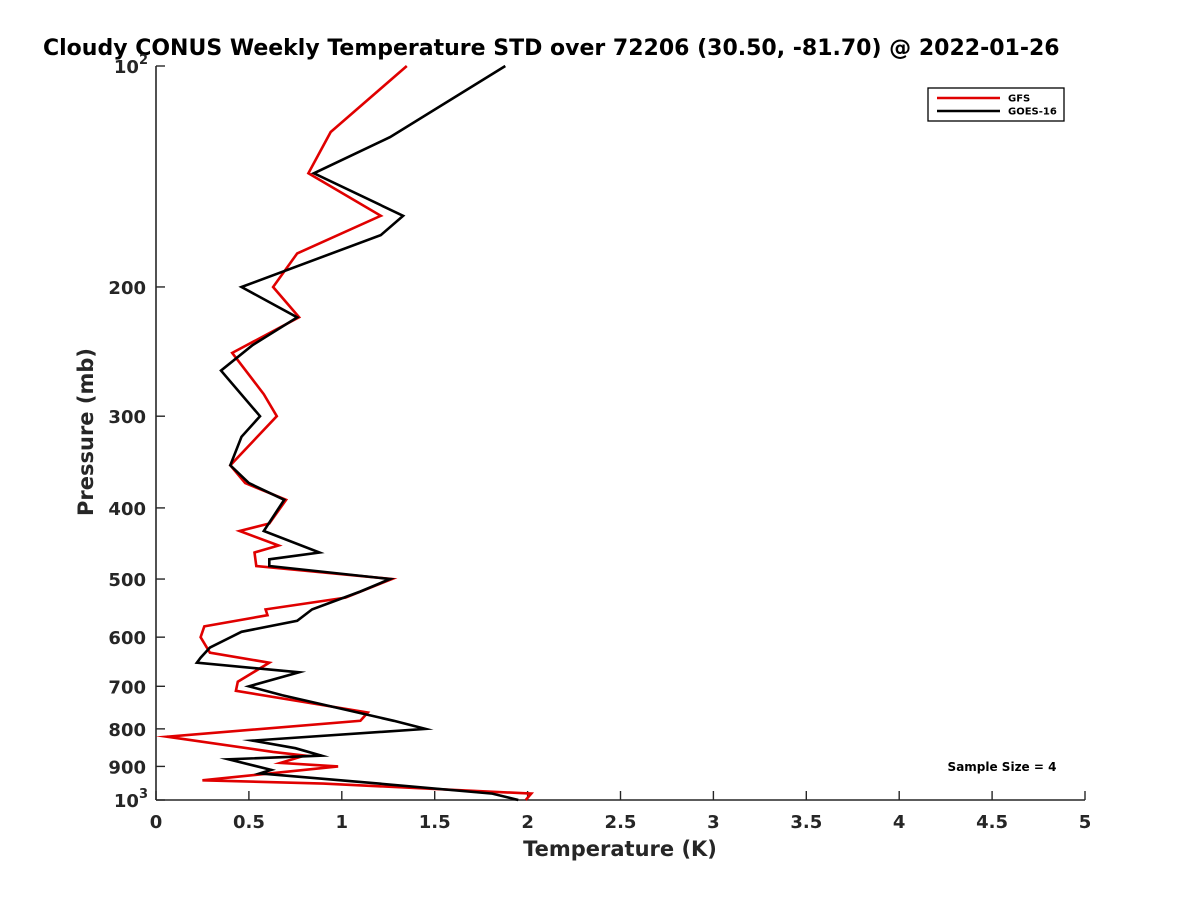 The height and width of the screenshot is (900, 1200). What do you see at coordinates (1019, 99) in the screenshot?
I see `legend-label: GFS` at bounding box center [1019, 99].